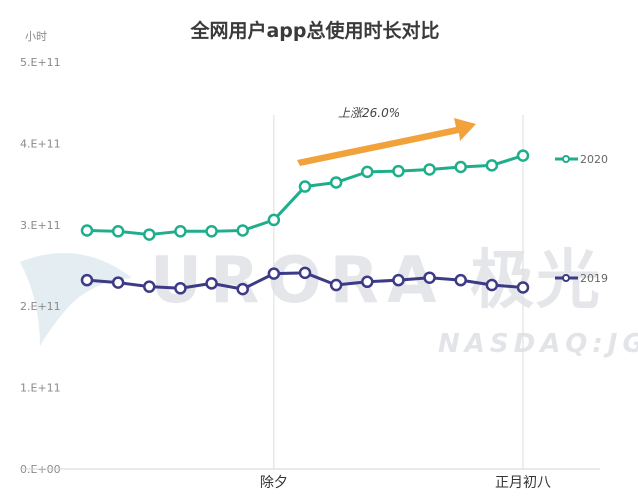 The width and height of the screenshot is (638, 497). I want to click on y-axis: 0.E+001.E+112.E+113.E+114.E+115.E+11, so click(40, 266).